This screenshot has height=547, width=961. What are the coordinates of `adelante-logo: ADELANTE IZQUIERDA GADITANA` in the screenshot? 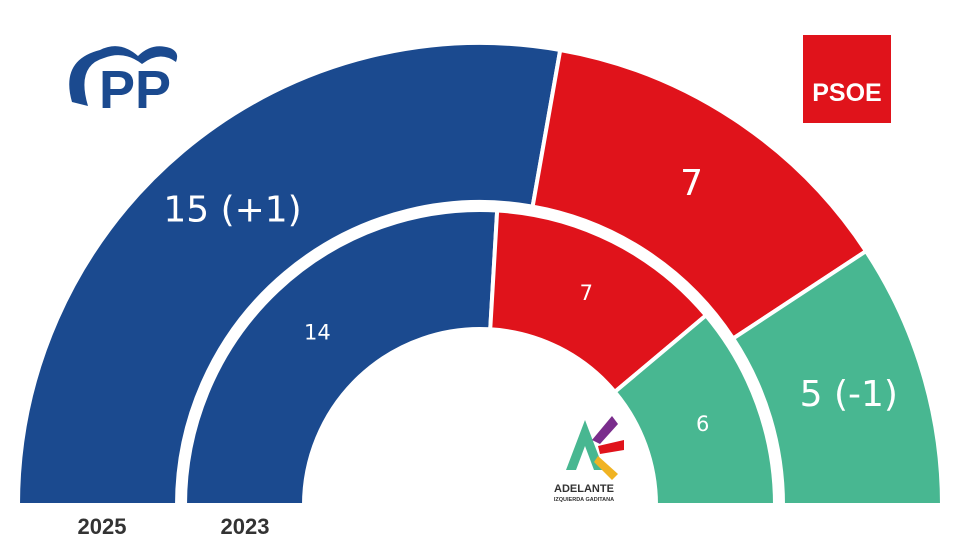 It's located at (589, 459).